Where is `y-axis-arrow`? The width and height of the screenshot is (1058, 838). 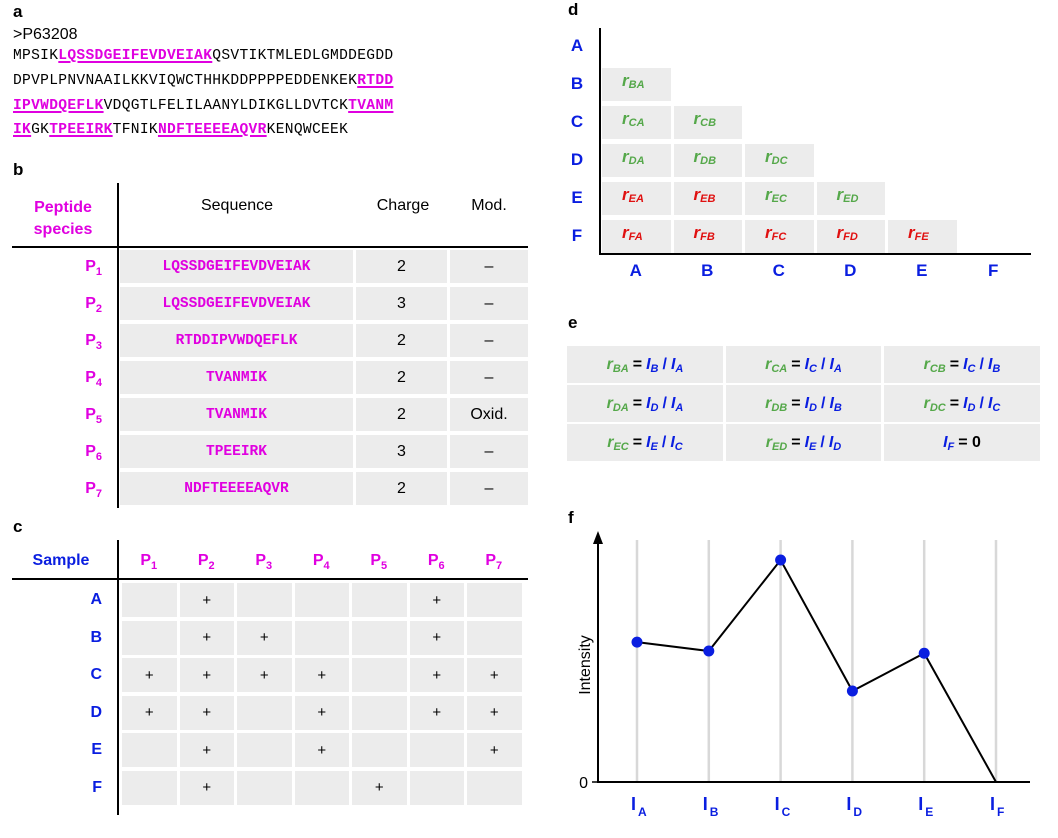
y-axis-arrow is located at coordinates (598, 537).